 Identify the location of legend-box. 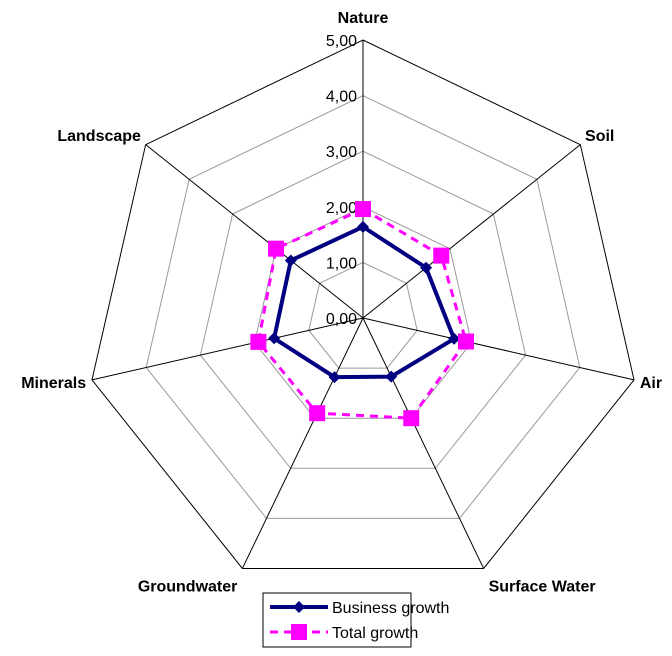
(337, 620).